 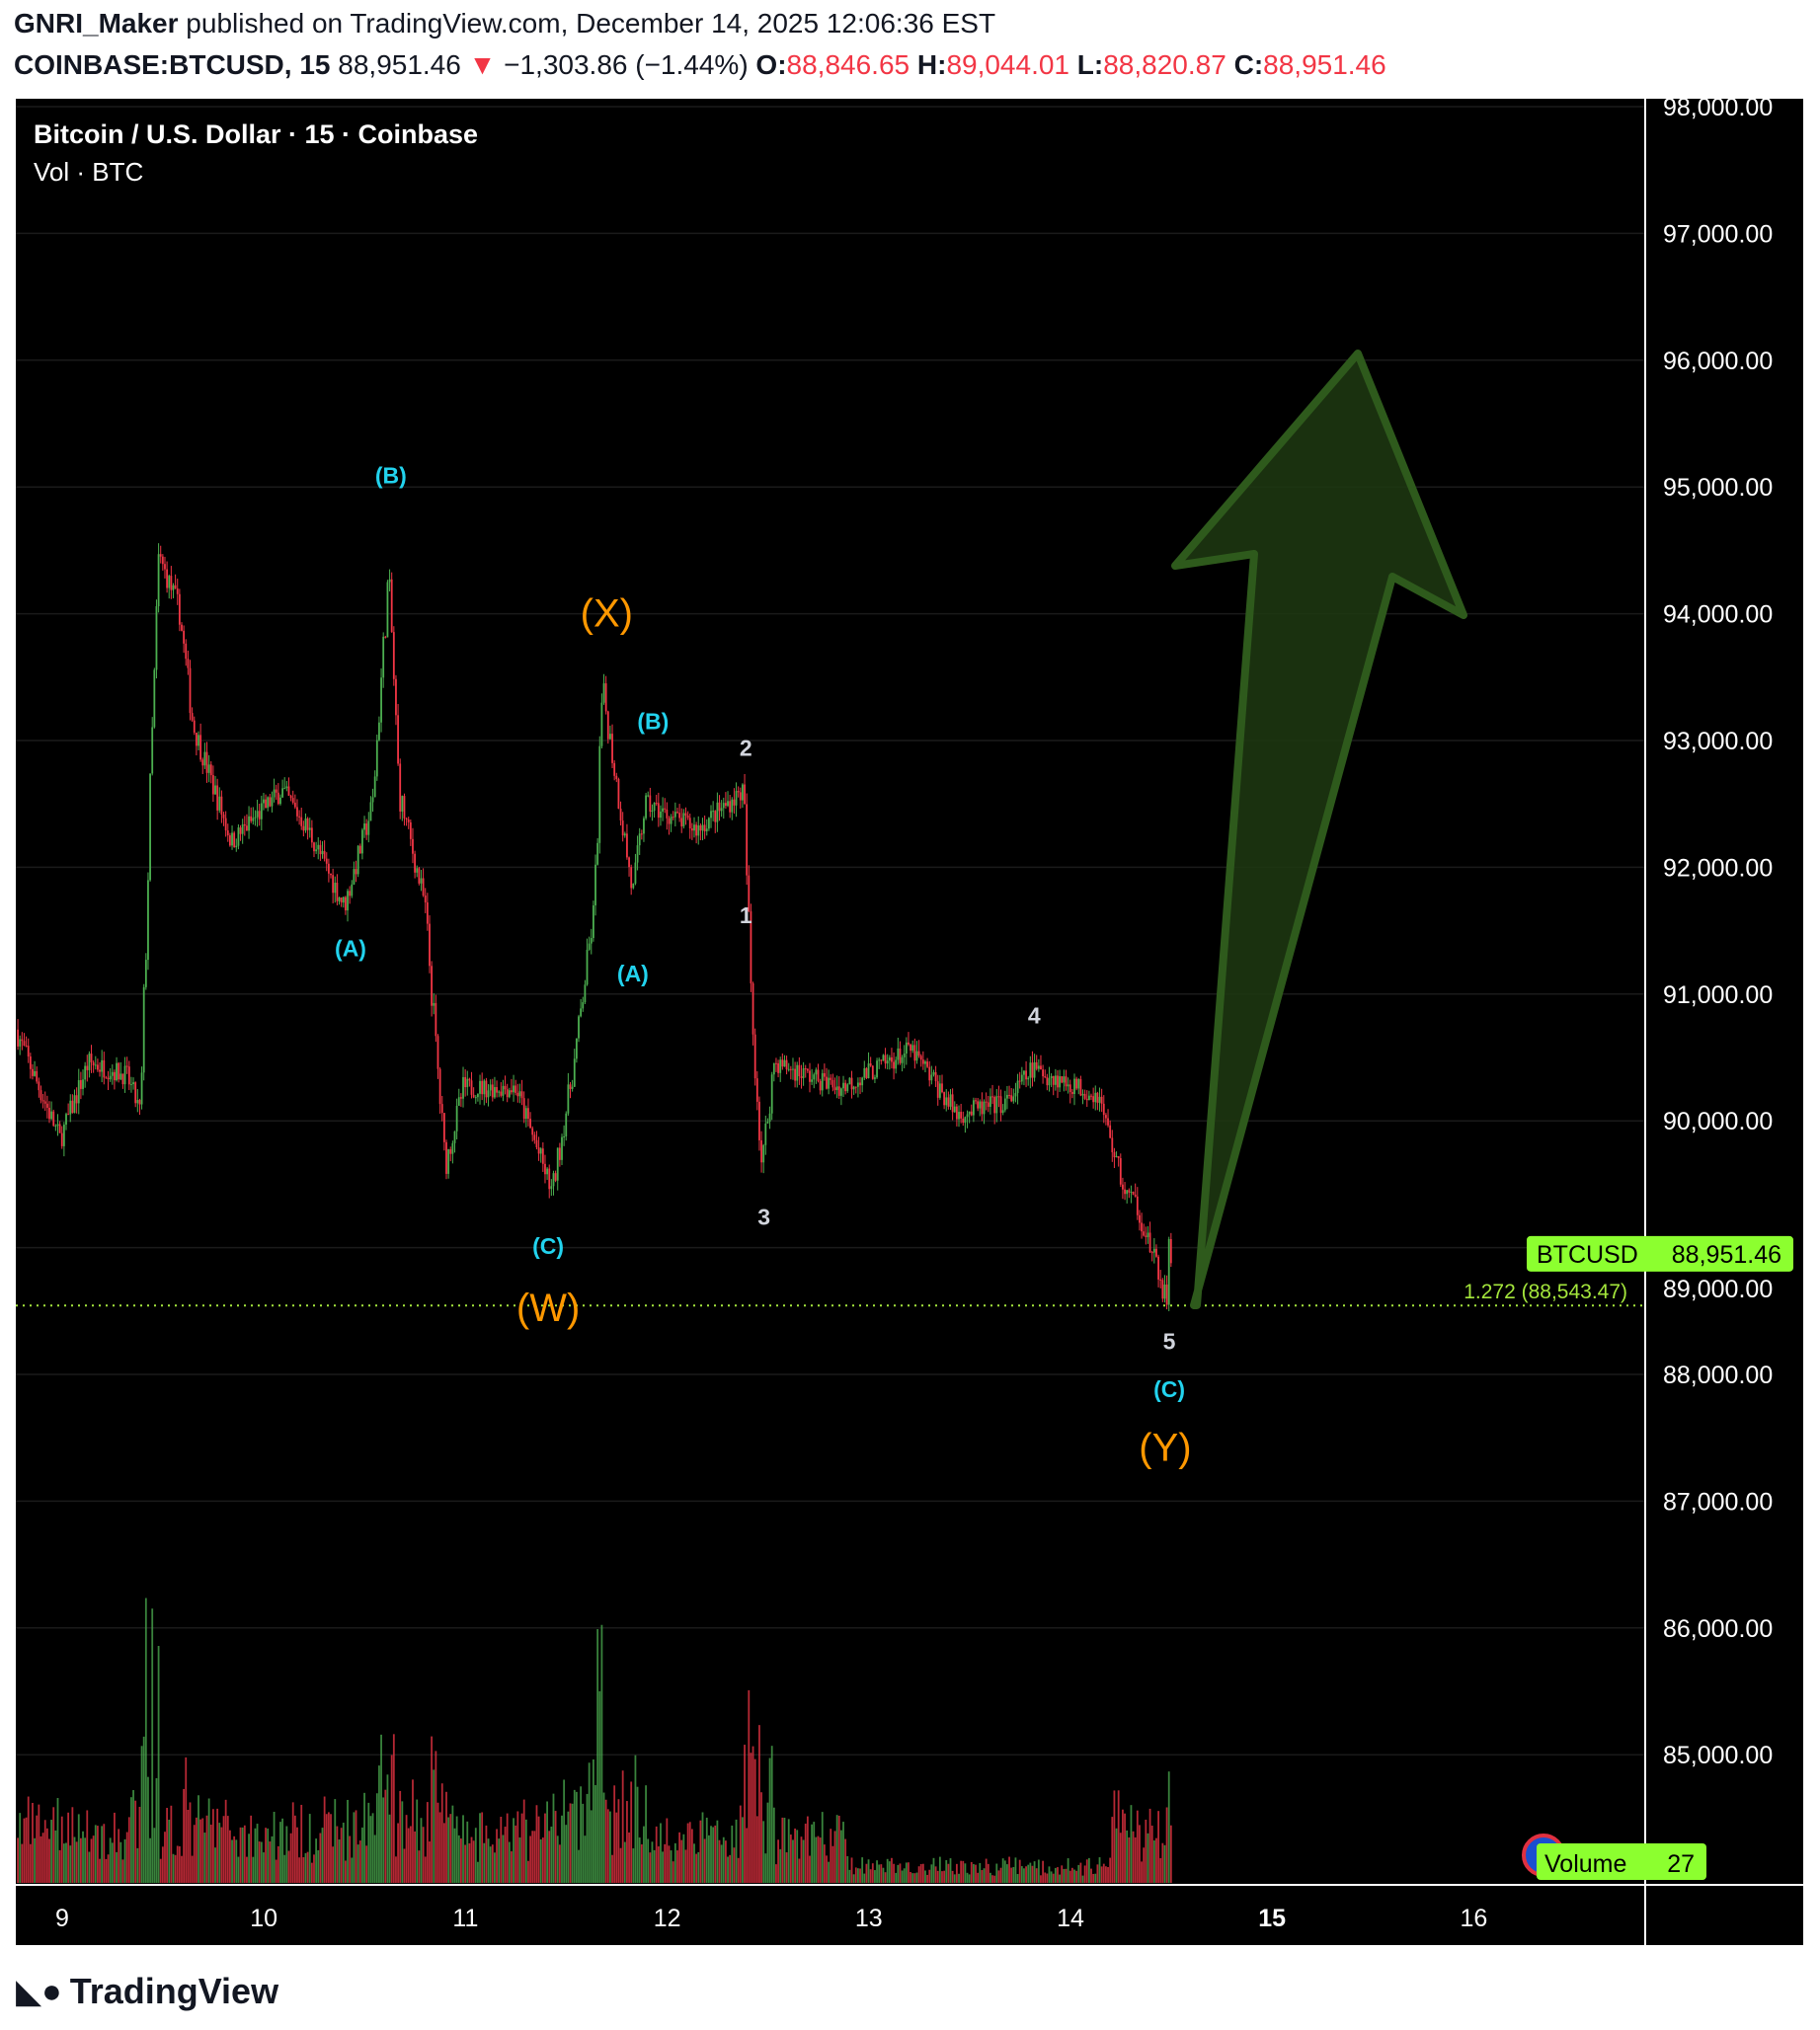 I want to click on tradingview-logo: ◣● TradingView, so click(x=147, y=1991).